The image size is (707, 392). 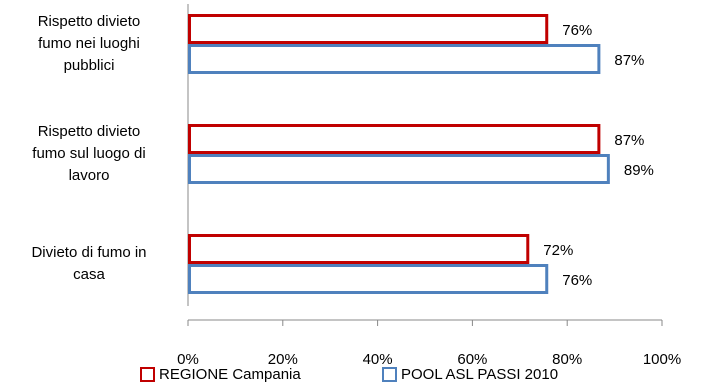 I want to click on legend: REGIONE Campania POOL ASL PASSI 2010, so click(x=353, y=378).